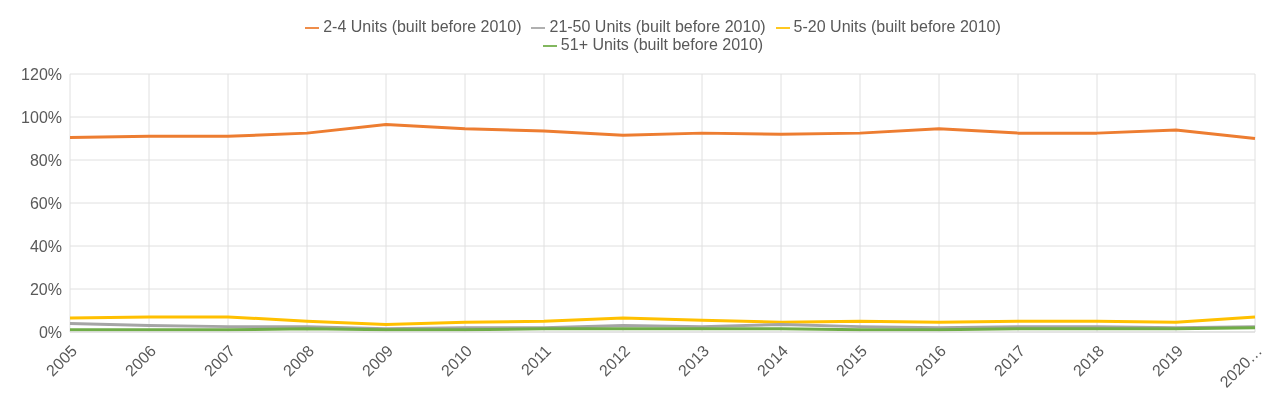 The image size is (1283, 400). Describe the element at coordinates (662, 44) in the screenshot. I see `legend-label: 51+ Units (built before 2010)` at that location.